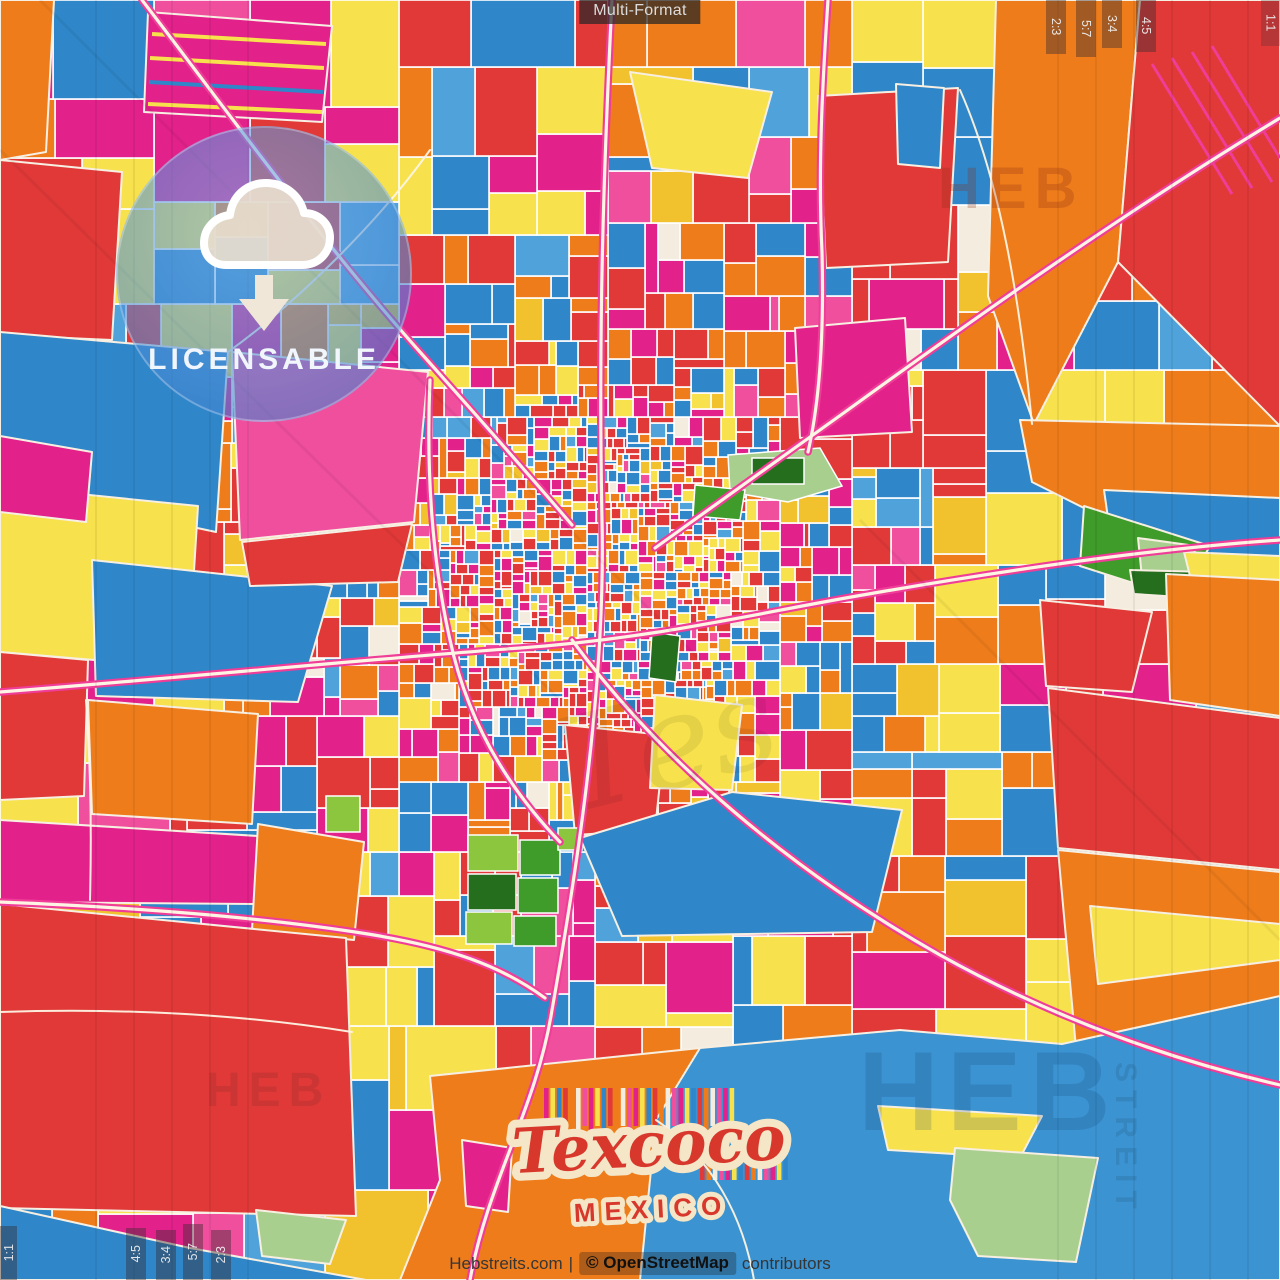  I want to click on small-blocks, so click(666, 1134).